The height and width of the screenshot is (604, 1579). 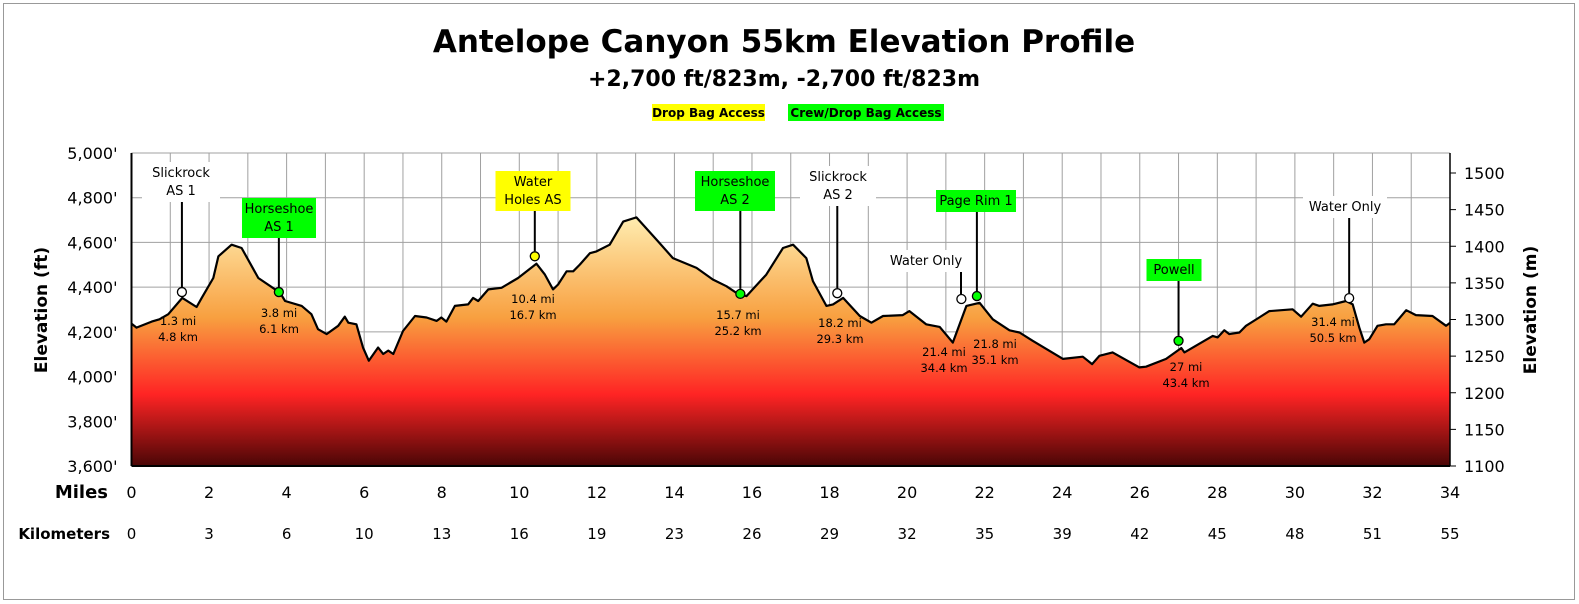 What do you see at coordinates (533, 182) in the screenshot?
I see `aid-station-name: Water` at bounding box center [533, 182].